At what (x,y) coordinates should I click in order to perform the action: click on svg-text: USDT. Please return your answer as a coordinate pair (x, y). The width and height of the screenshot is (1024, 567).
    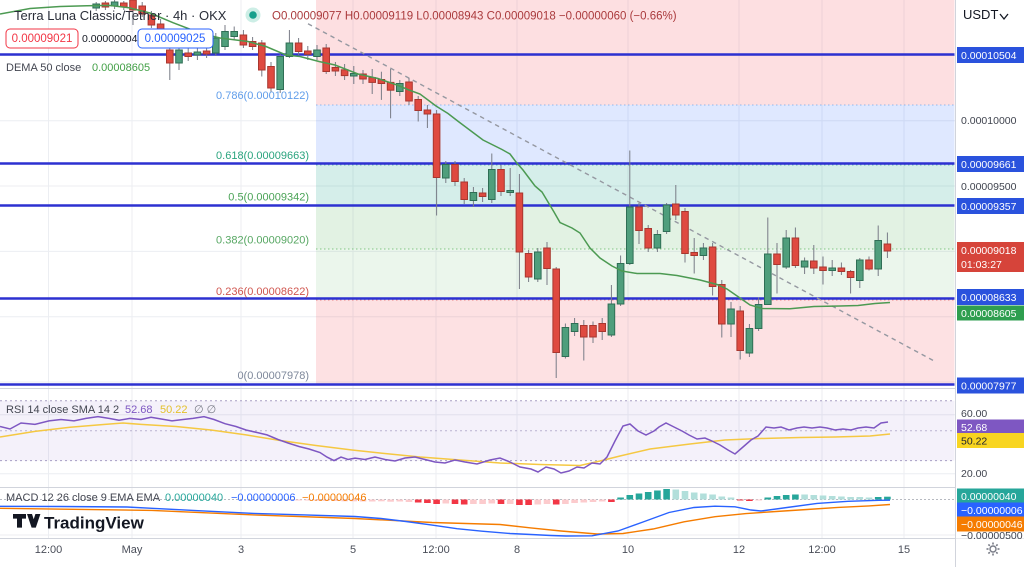
    Looking at the image, I should click on (980, 14).